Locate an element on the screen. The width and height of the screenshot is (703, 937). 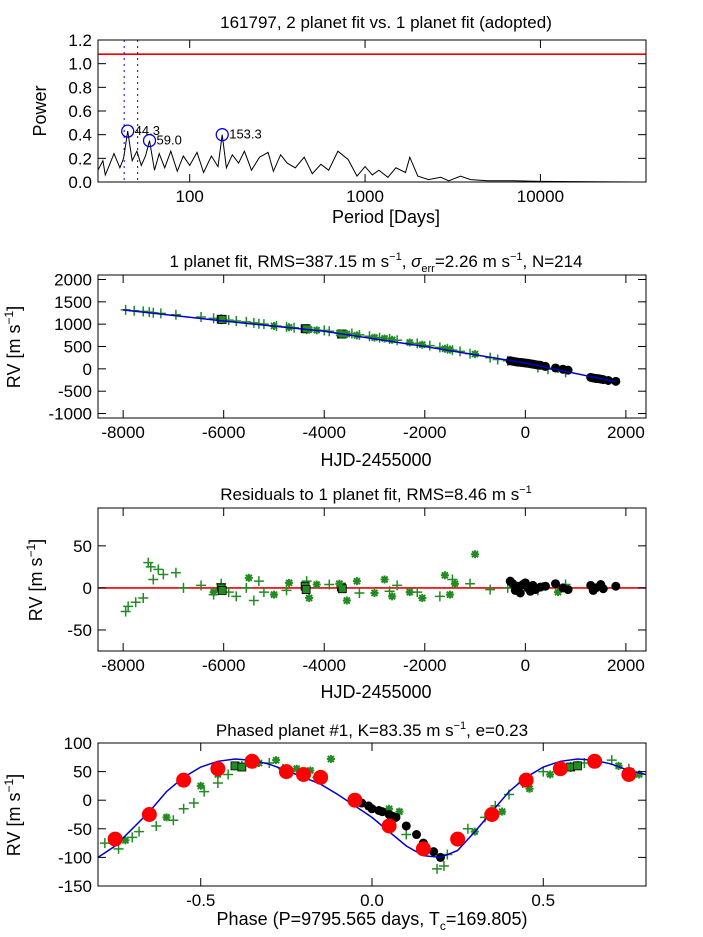
periodogram-ytick-label: 0.0 is located at coordinates (80, 182).